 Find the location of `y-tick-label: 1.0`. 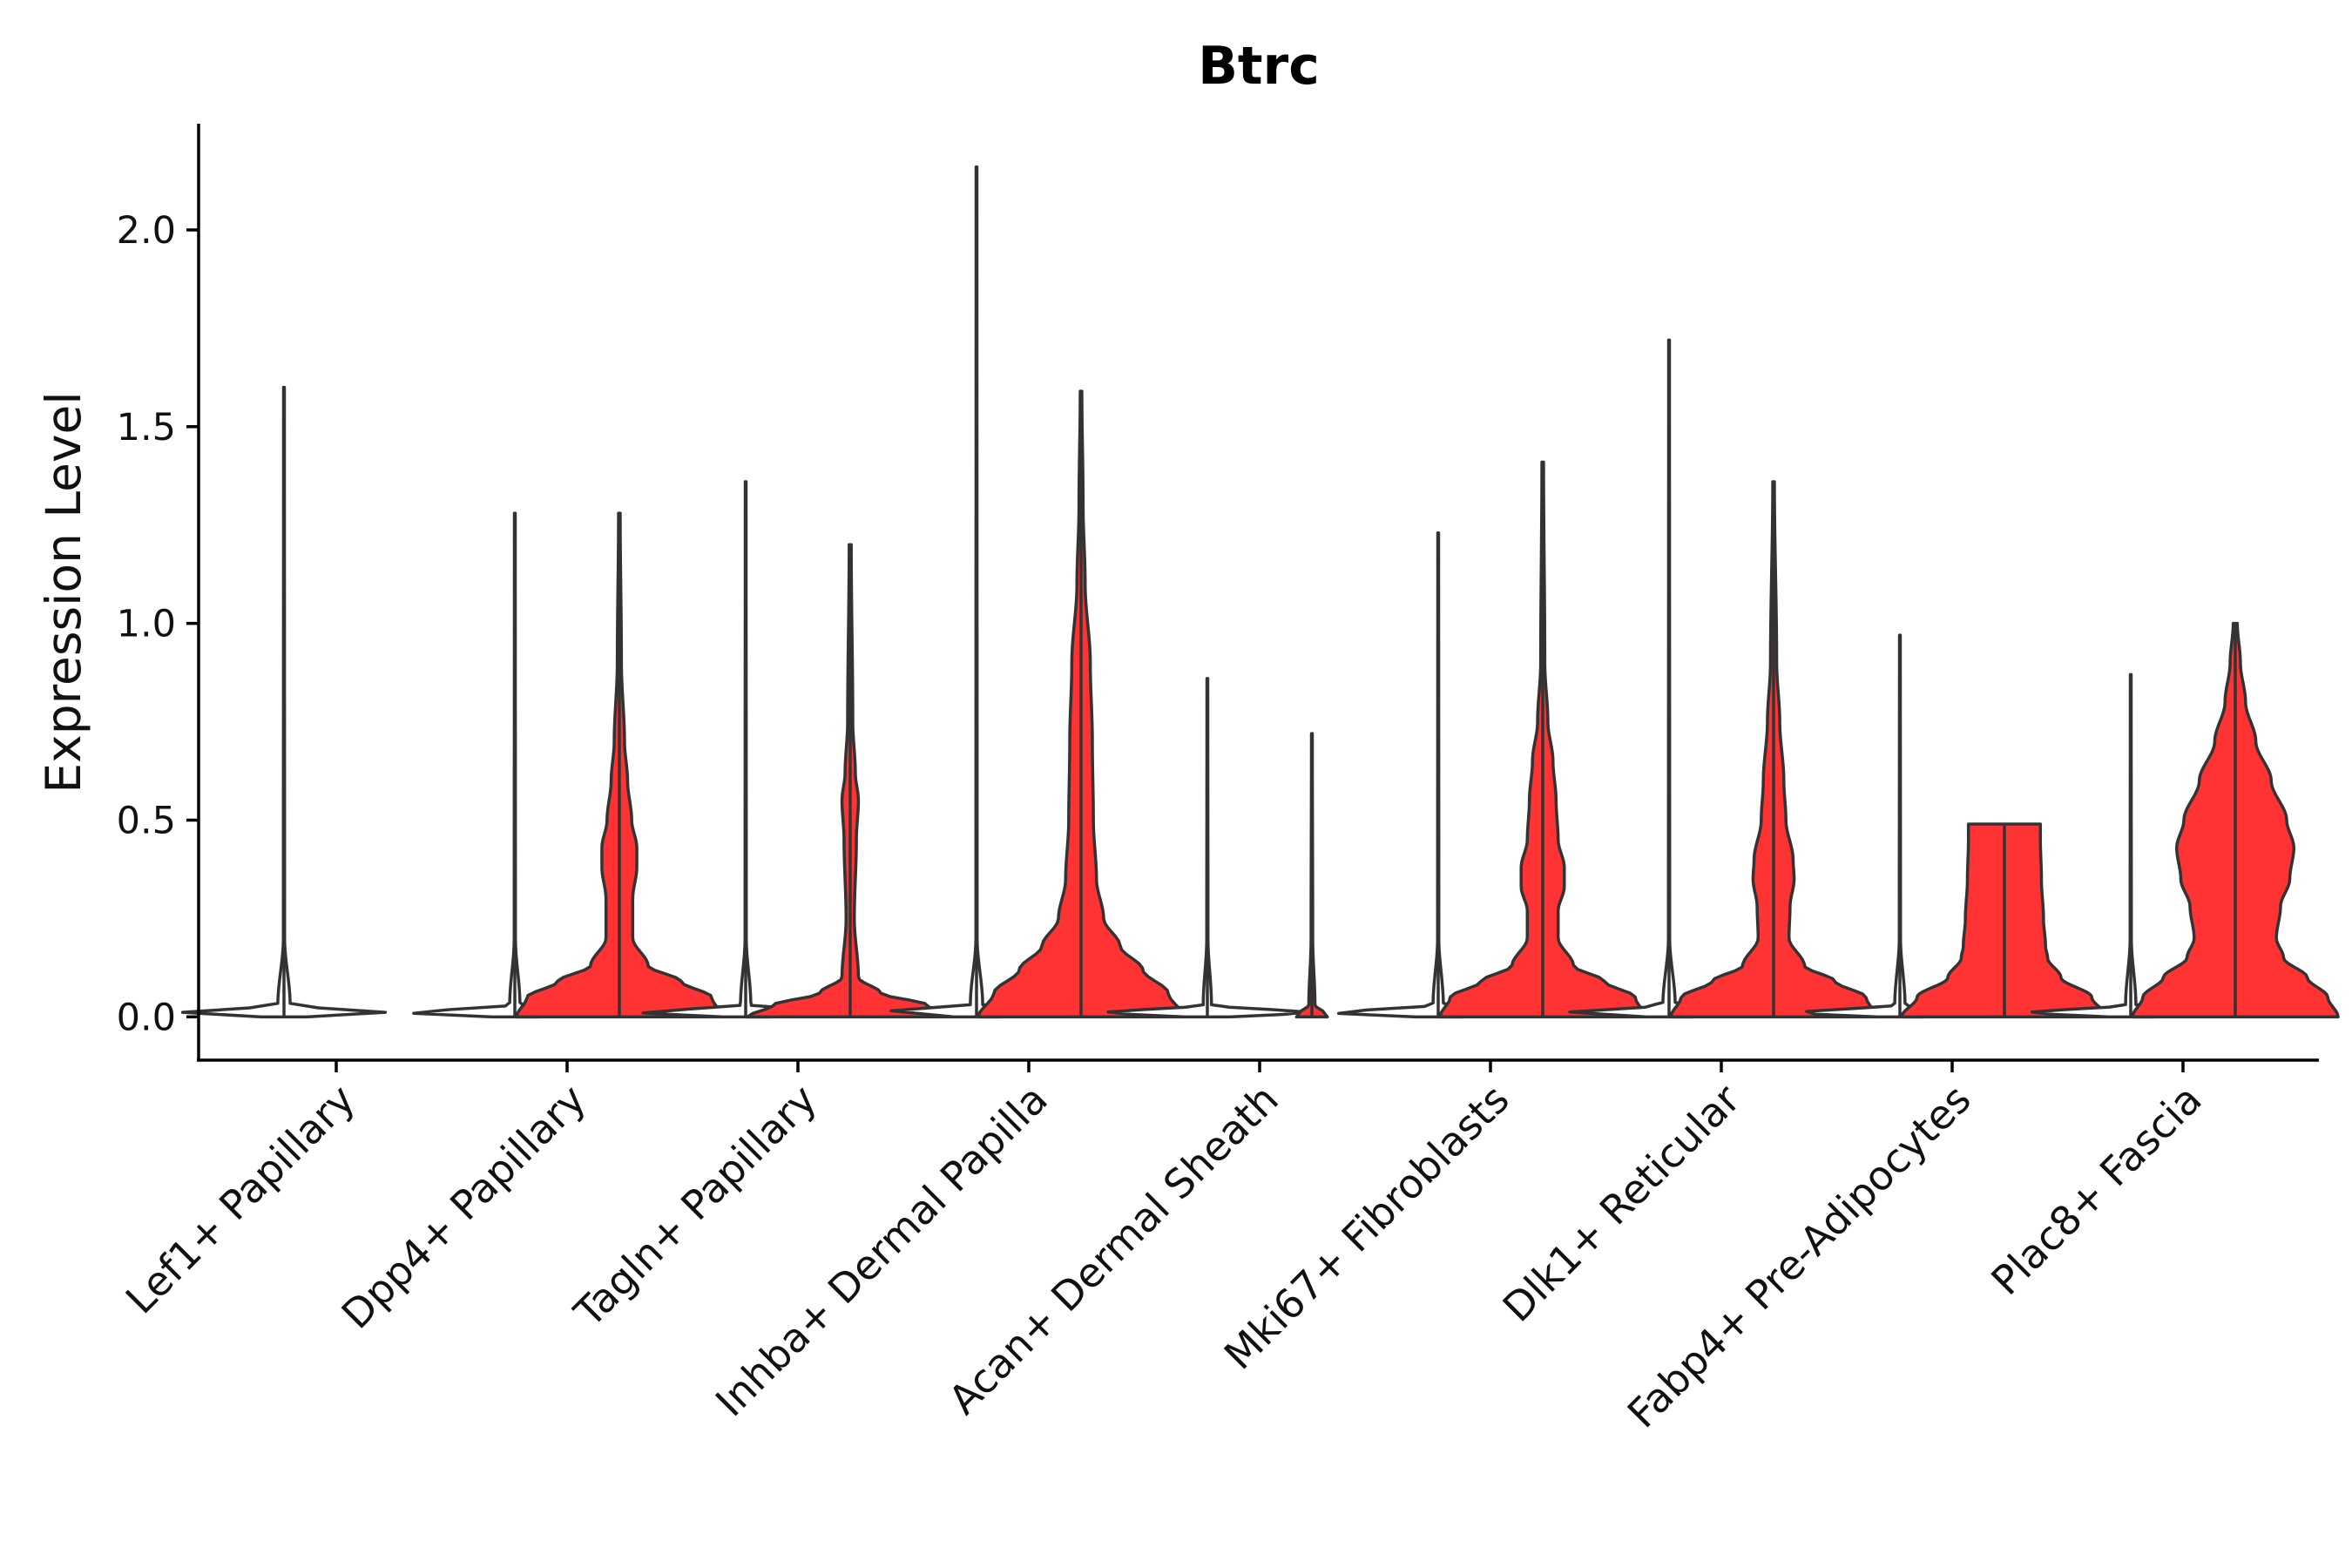

y-tick-label: 1.0 is located at coordinates (146, 624).